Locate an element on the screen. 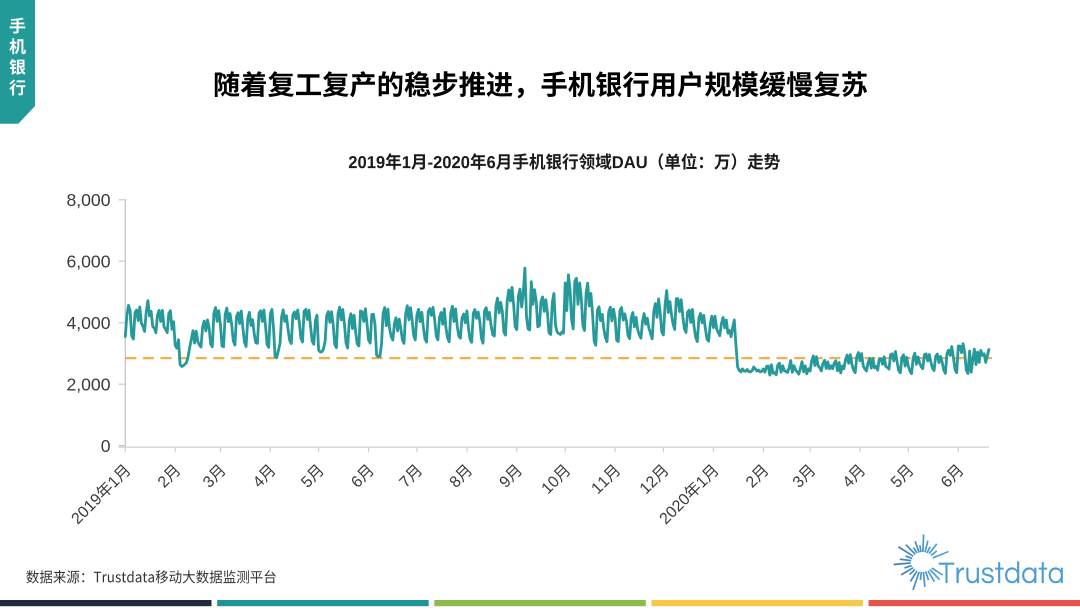  svg-text: 6,000 is located at coordinates (88, 262).